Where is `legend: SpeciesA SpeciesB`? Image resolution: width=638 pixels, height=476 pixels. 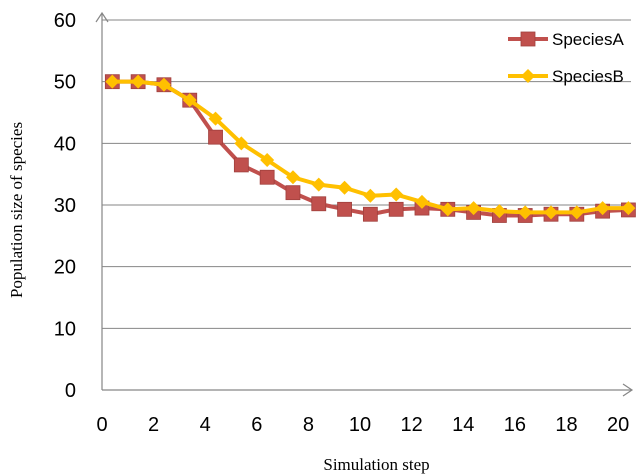
legend: SpeciesA SpeciesB is located at coordinates (566, 58).